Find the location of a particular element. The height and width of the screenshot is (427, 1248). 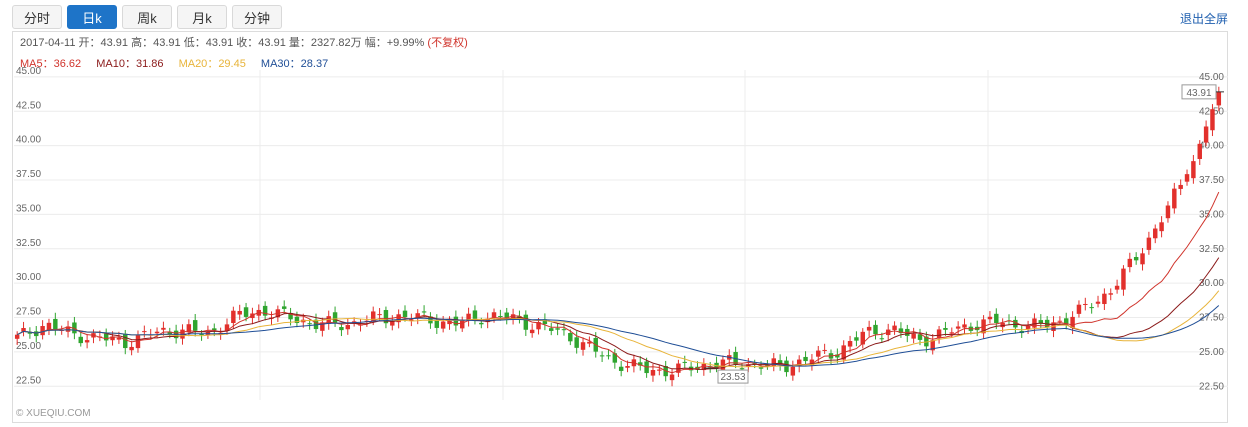

info-high: 43.91 is located at coordinates (167, 43).